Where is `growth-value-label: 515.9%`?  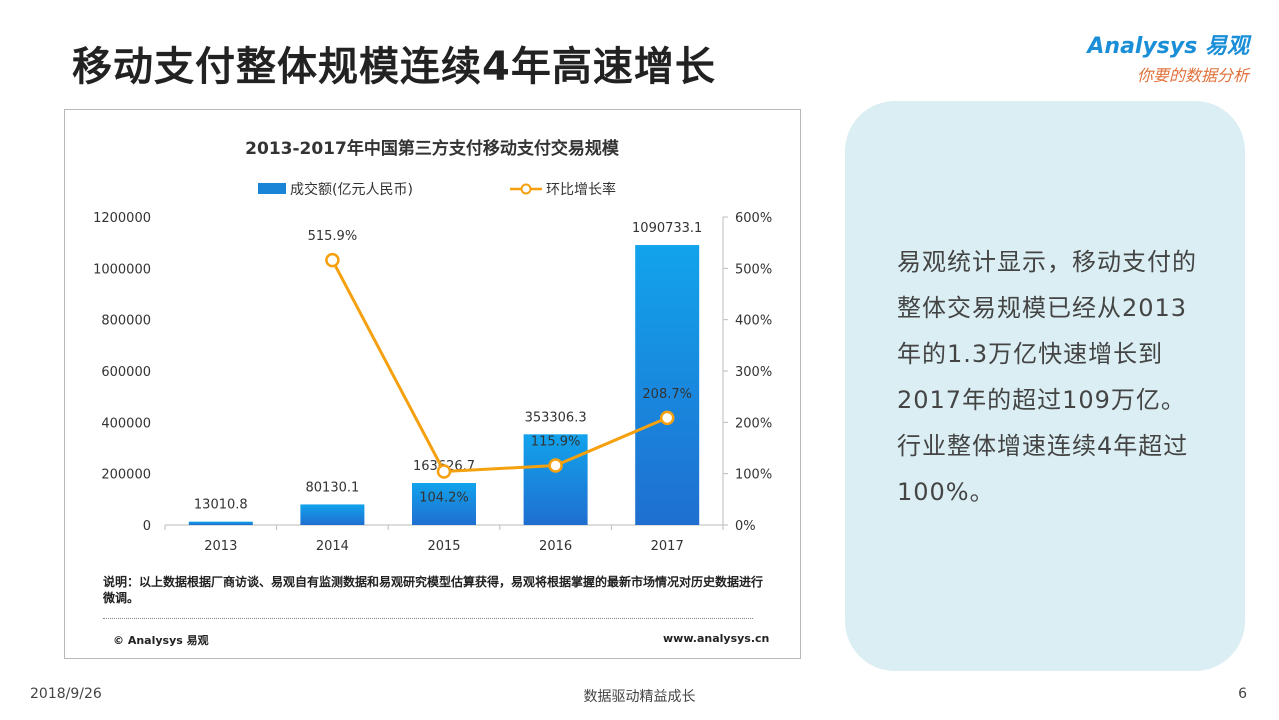
growth-value-label: 515.9% is located at coordinates (333, 236).